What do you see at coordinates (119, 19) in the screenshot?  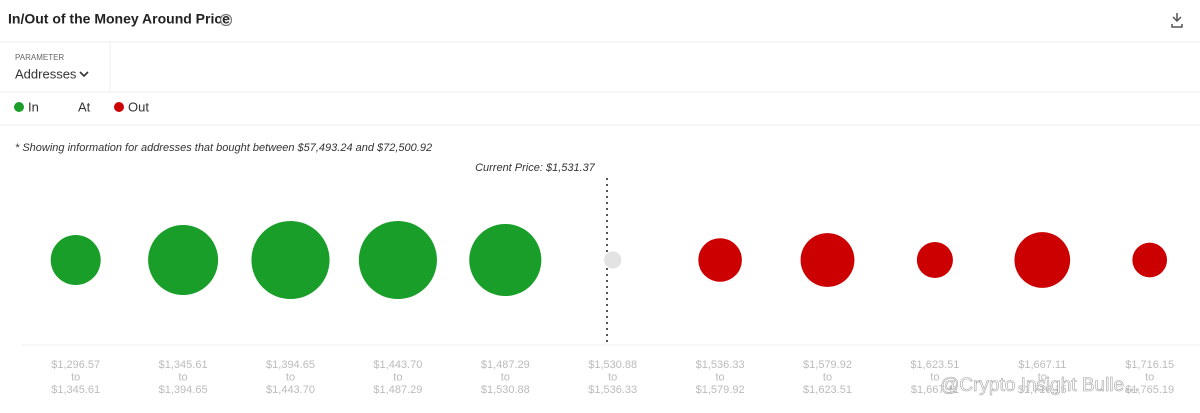 I see `widget-title: In/Out of the Money Around Price` at bounding box center [119, 19].